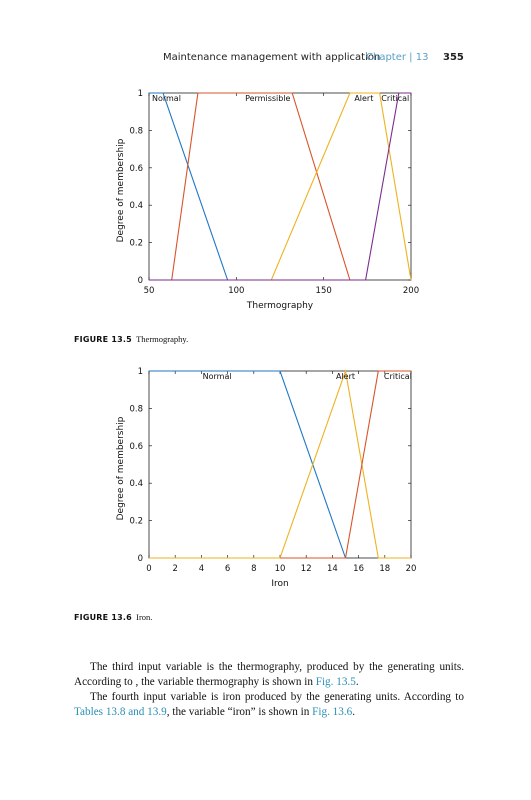 The height and width of the screenshot is (800, 531). I want to click on figure-caption-13-5: FIGURE 13.5 Thermography., so click(131, 339).